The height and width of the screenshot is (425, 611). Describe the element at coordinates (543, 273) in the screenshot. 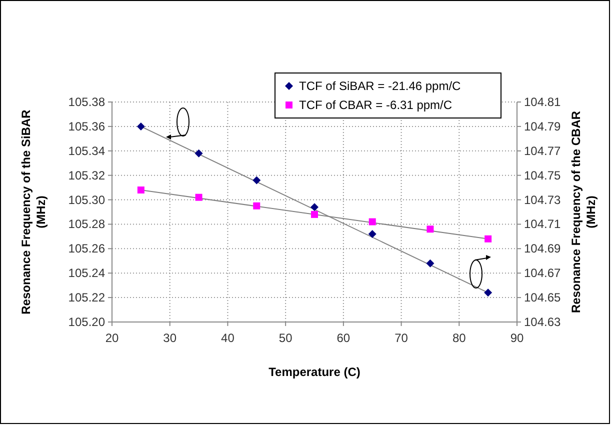

I see `y2-tick-label: 104.67` at that location.